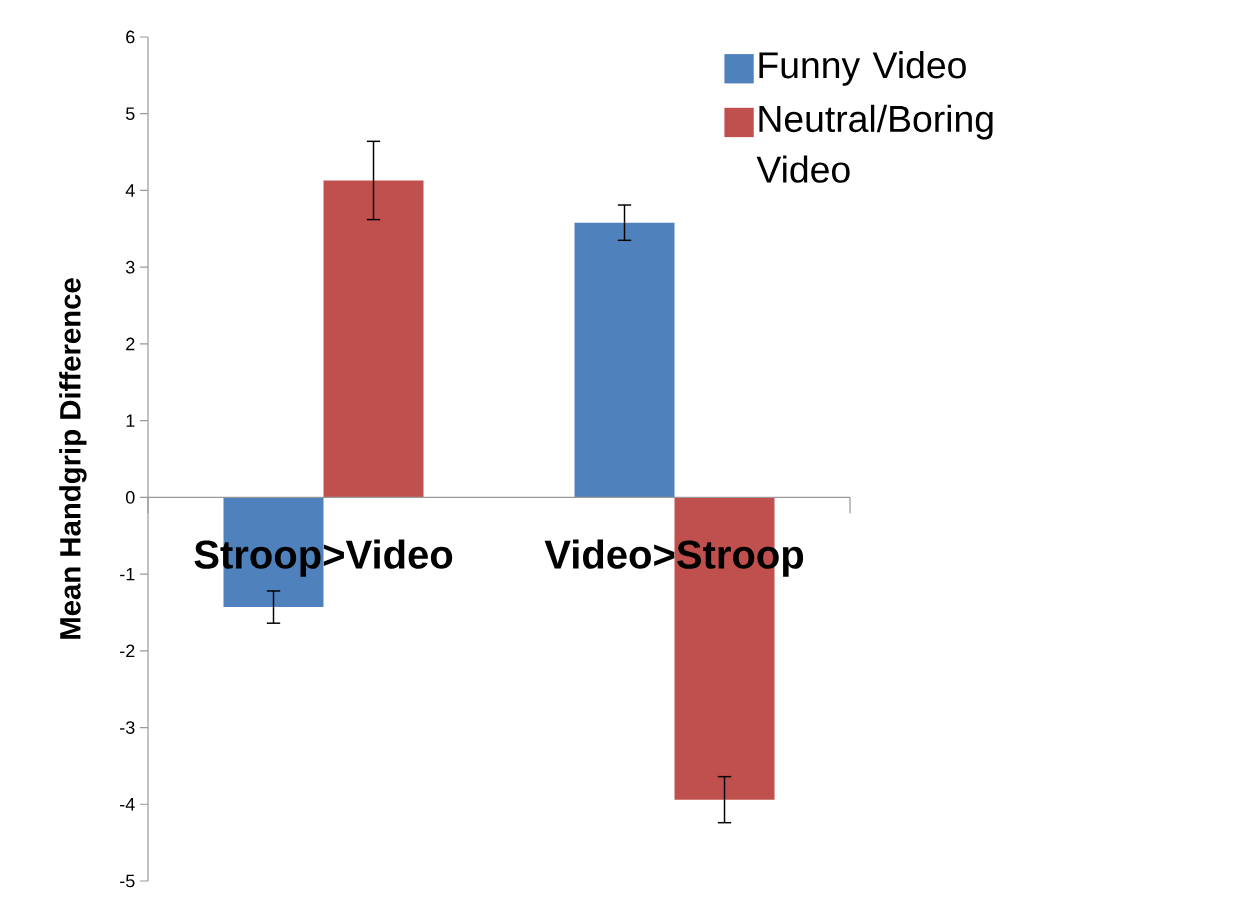 This screenshot has width=1255, height=907. What do you see at coordinates (130, 420) in the screenshot?
I see `y-tick-label: 1` at bounding box center [130, 420].